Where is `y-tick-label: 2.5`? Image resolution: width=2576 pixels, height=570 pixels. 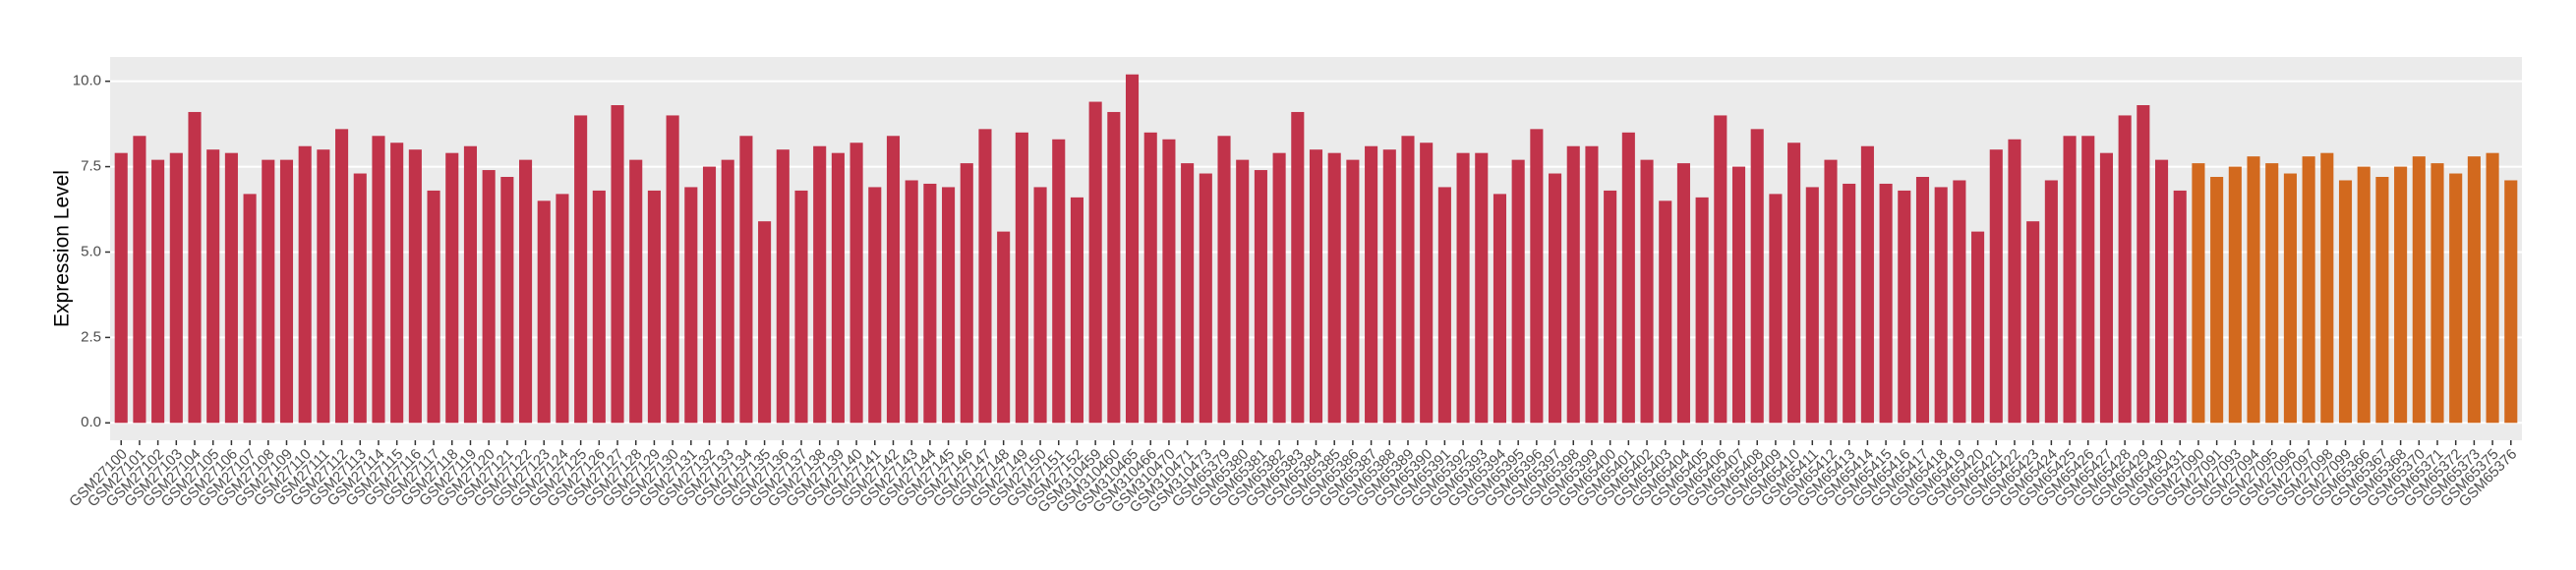
y-tick-label: 2.5 is located at coordinates (91, 336).